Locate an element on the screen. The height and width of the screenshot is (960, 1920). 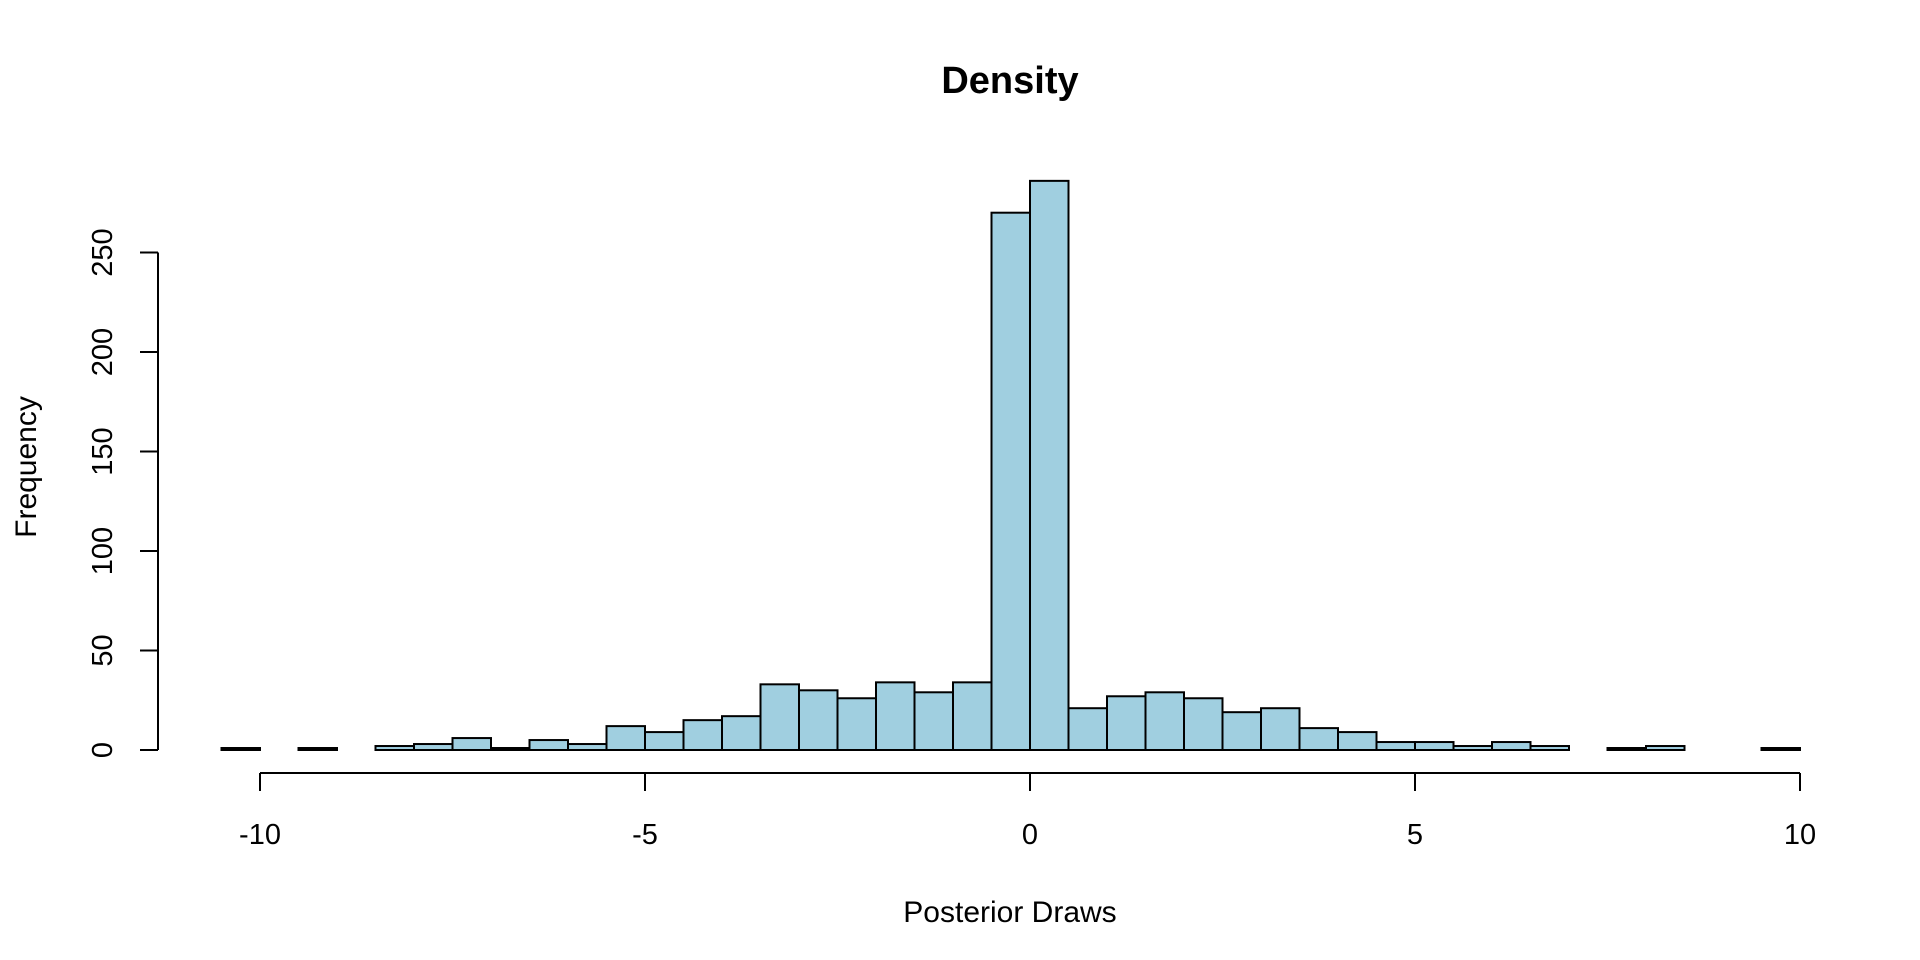
y-tick-label: 200 is located at coordinates (103, 352).